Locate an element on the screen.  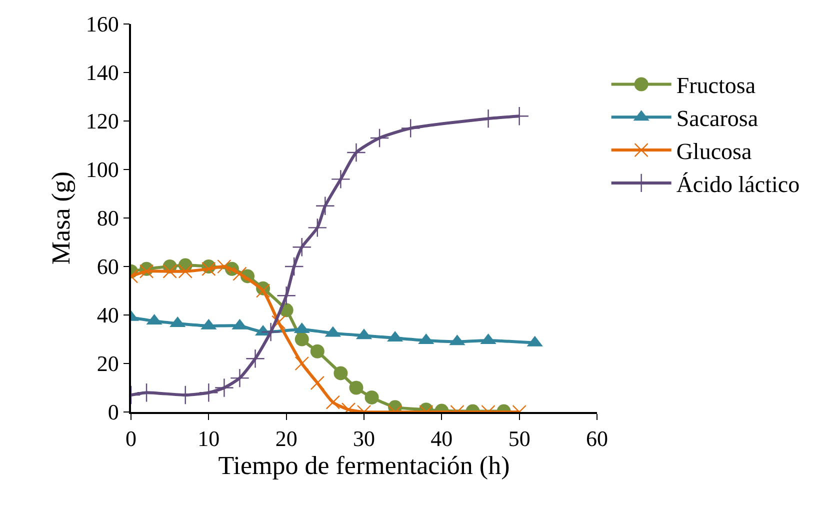
y-tick-label: 160 is located at coordinates (102, 24).